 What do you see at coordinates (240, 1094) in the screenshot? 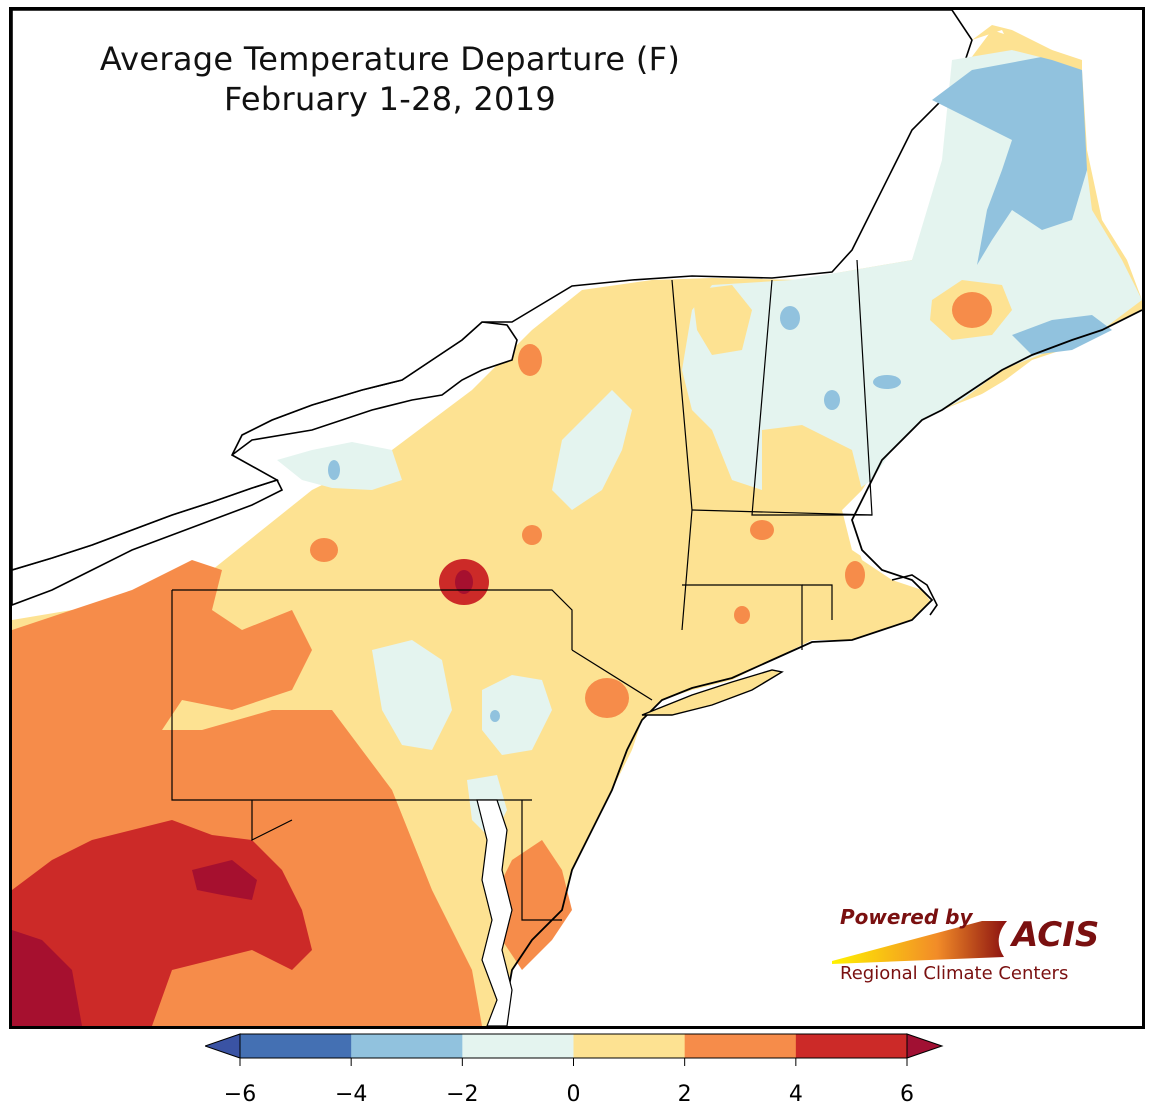
I see `legend-tick-label: −6` at bounding box center [240, 1094].